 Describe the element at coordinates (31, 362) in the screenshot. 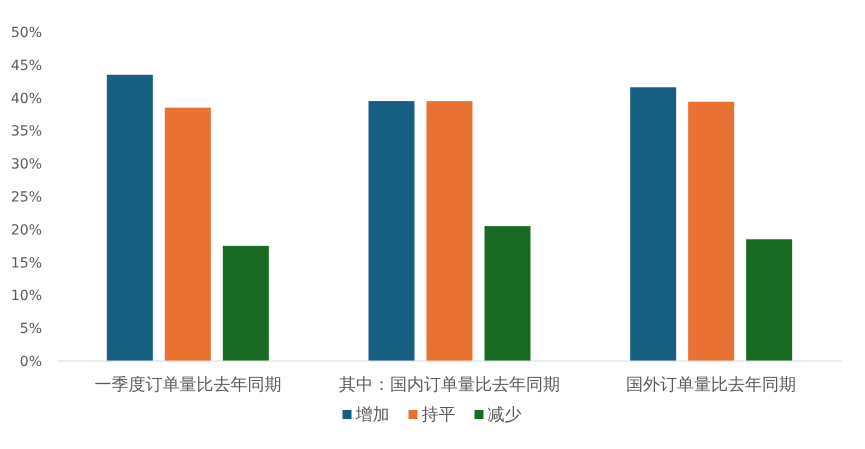

I see `y-tick-label: 0%` at that location.